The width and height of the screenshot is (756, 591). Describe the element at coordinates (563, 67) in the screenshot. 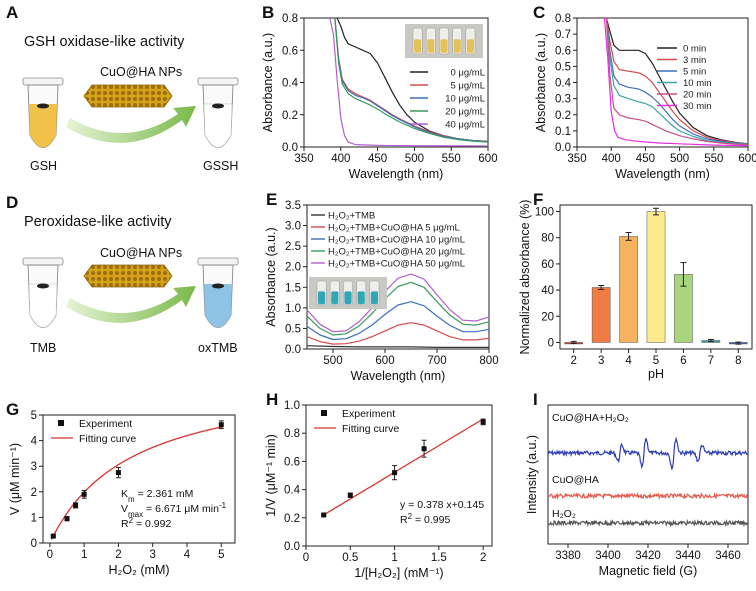

I see `y-tick-label: 0.5` at that location.